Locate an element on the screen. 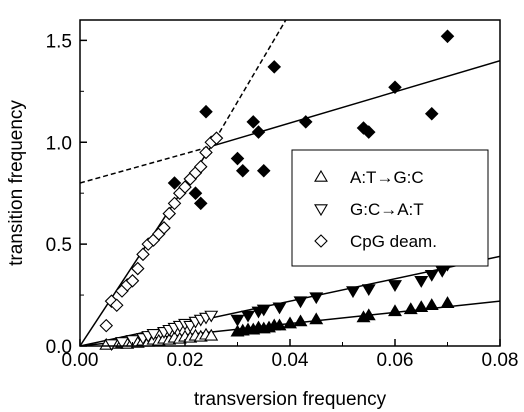  legend-marker-triangle-up is located at coordinates (321, 175).